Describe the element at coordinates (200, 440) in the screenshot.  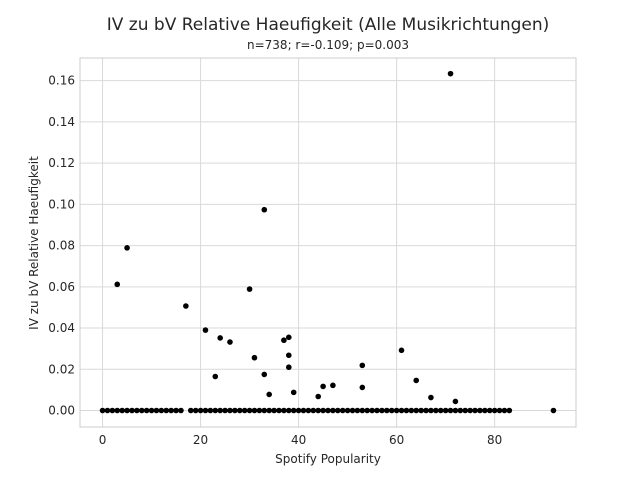
I see `x-tick-label: 20` at that location.